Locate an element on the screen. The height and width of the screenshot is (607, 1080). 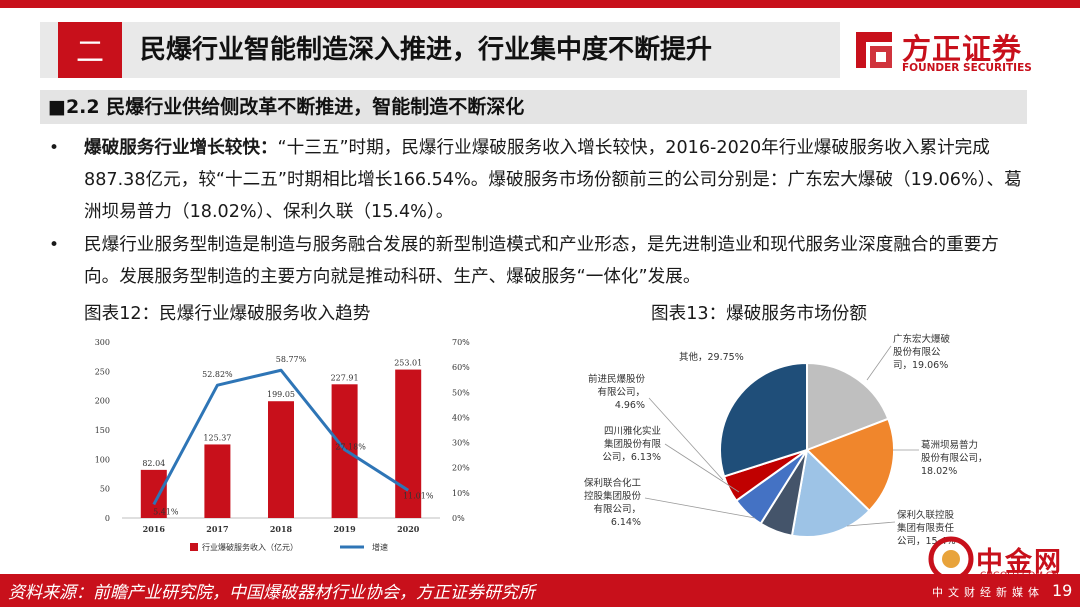
y-tick-label: 50 is located at coordinates (105, 489).